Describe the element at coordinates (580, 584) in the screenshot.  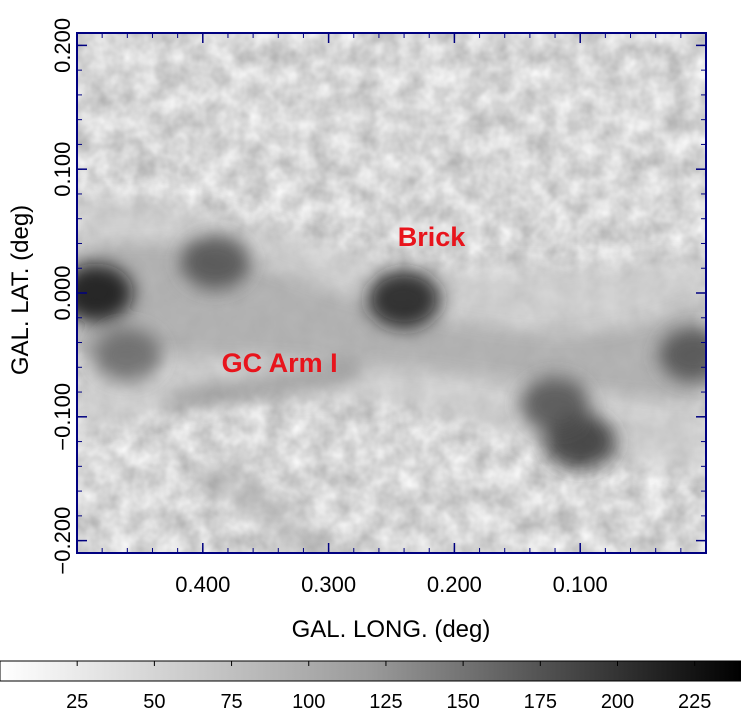
I see `x-tick-label: 0.100` at that location.